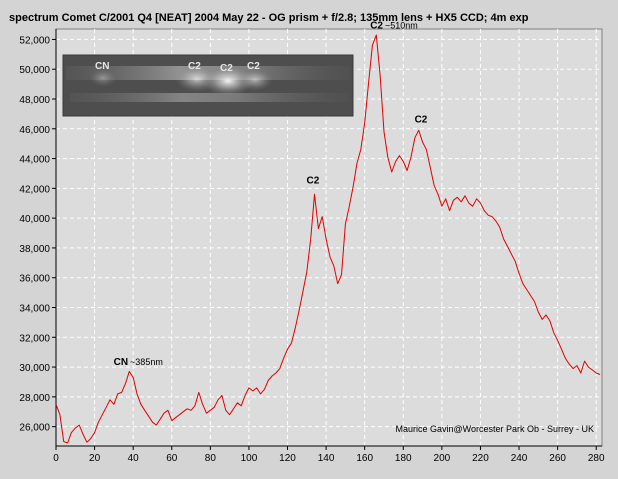  I want to click on y-tick-label: 48,000, so click(34, 100).